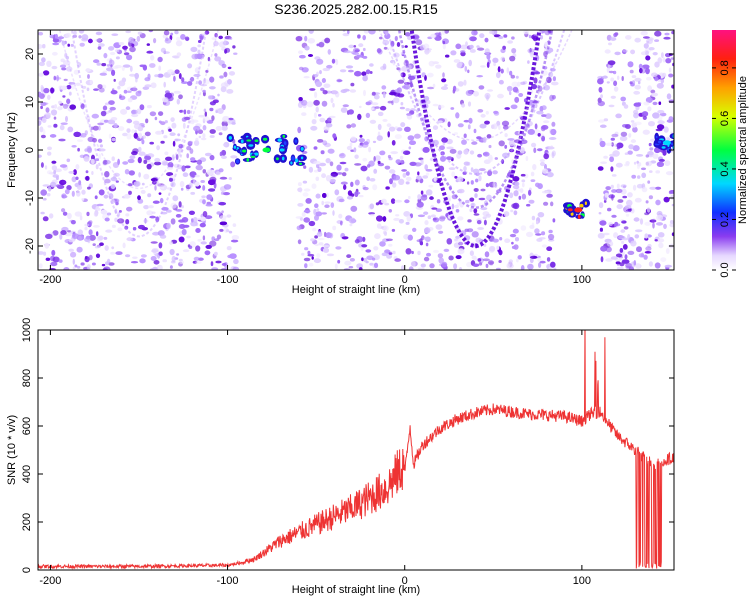 The height and width of the screenshot is (600, 750). Describe the element at coordinates (12, 450) in the screenshot. I see `snr-y-label: SNR (10 * v/v)` at that location.